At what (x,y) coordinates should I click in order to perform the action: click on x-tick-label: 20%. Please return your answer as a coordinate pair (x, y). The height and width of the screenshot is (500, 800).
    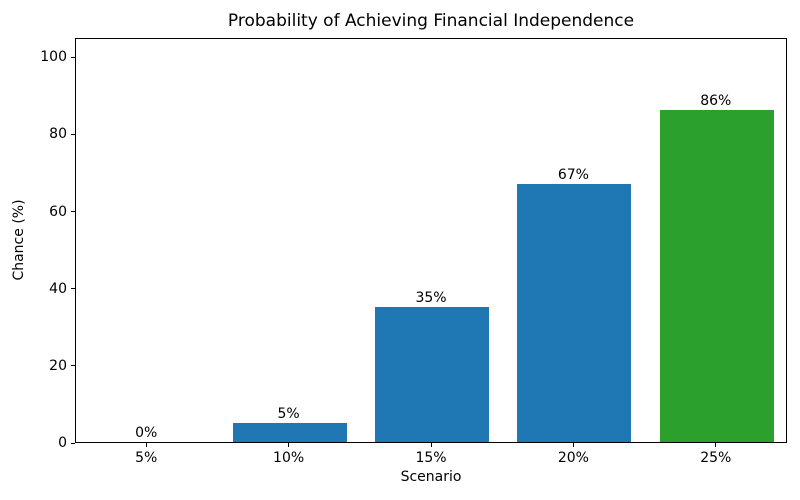
    Looking at the image, I should click on (573, 458).